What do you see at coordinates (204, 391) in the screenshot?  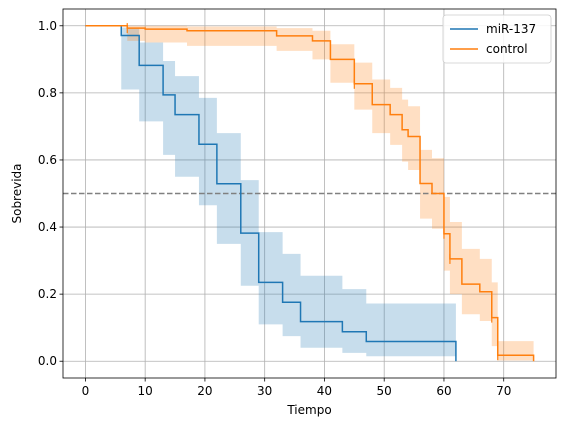 I see `x-tick-label: 20` at bounding box center [204, 391].